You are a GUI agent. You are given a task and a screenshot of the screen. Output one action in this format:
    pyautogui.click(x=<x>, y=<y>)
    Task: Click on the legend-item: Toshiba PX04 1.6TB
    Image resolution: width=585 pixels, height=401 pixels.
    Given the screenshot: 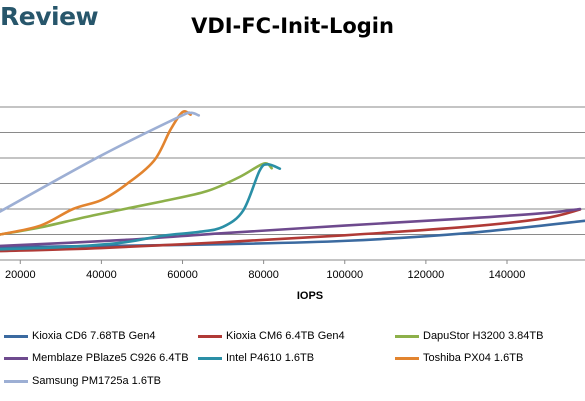 What is the action you would take?
    pyautogui.click(x=459, y=358)
    